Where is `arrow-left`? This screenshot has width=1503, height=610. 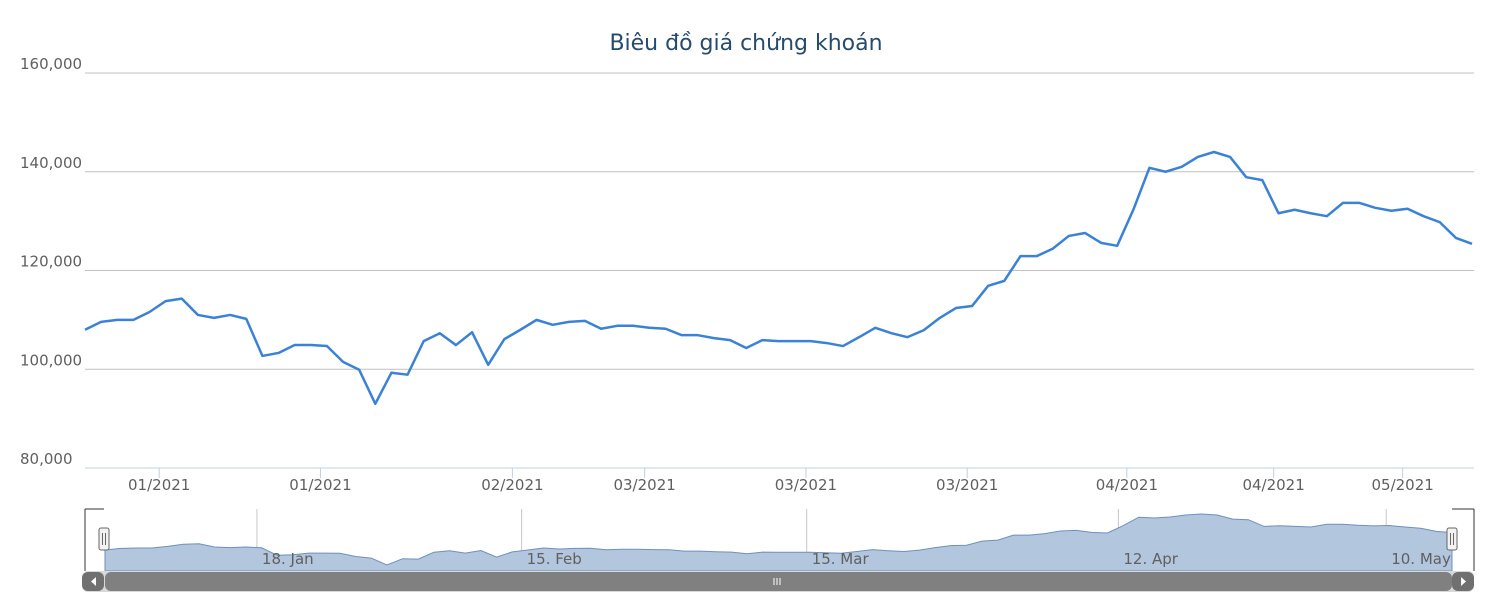 arrow-left is located at coordinates (93, 581).